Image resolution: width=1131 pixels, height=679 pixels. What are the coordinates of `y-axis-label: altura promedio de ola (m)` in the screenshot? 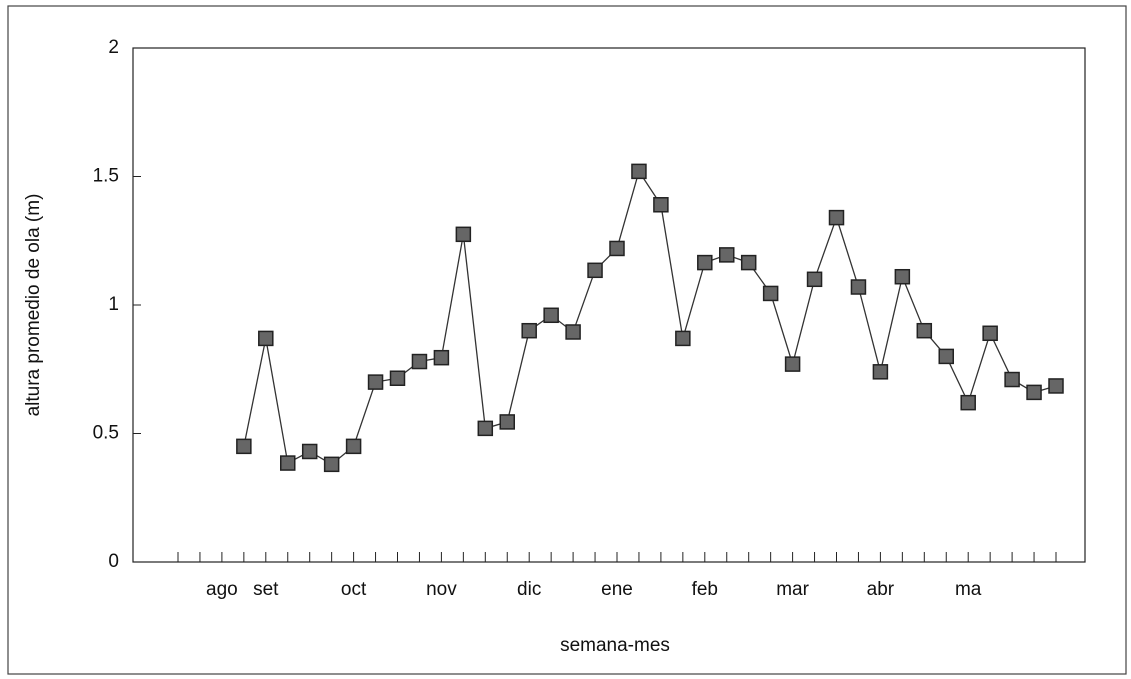 It's located at (33, 305).